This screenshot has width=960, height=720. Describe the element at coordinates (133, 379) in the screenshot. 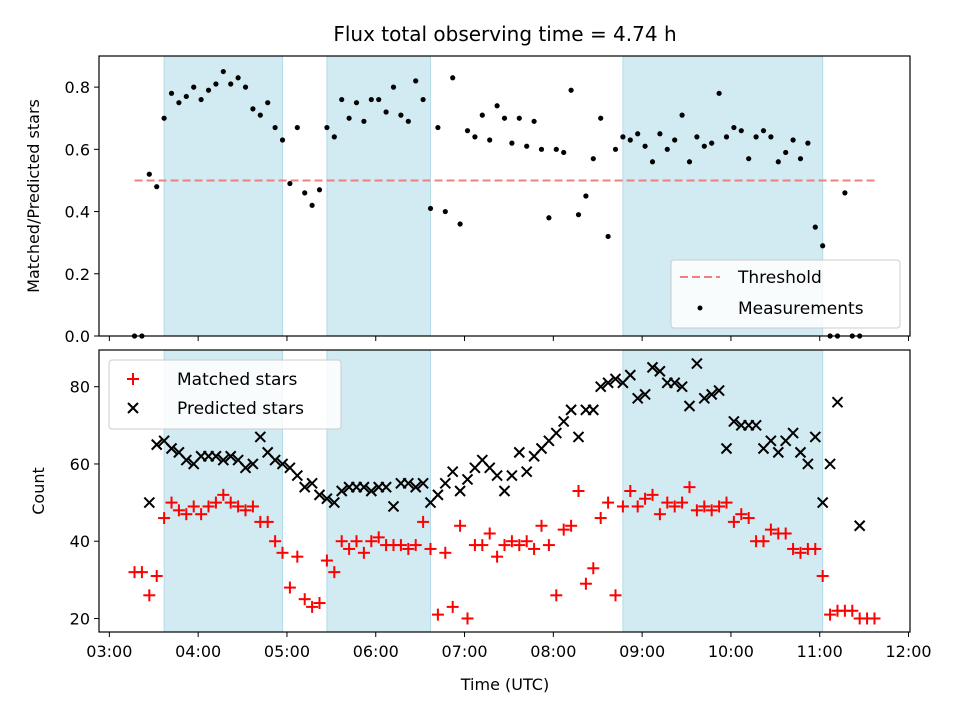

I see `legend-matched-swatch` at that location.